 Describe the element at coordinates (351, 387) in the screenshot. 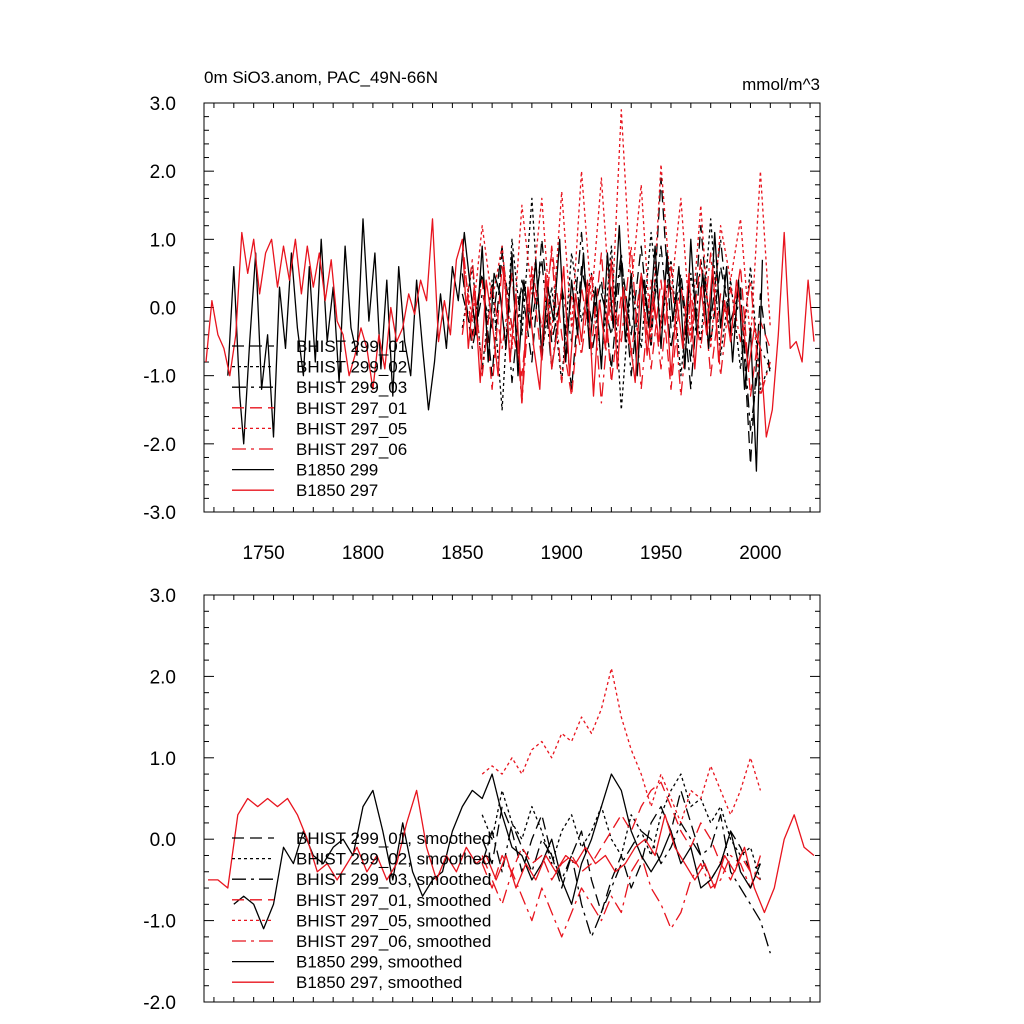

I see `legend-label: BHIST 299_03` at that location.